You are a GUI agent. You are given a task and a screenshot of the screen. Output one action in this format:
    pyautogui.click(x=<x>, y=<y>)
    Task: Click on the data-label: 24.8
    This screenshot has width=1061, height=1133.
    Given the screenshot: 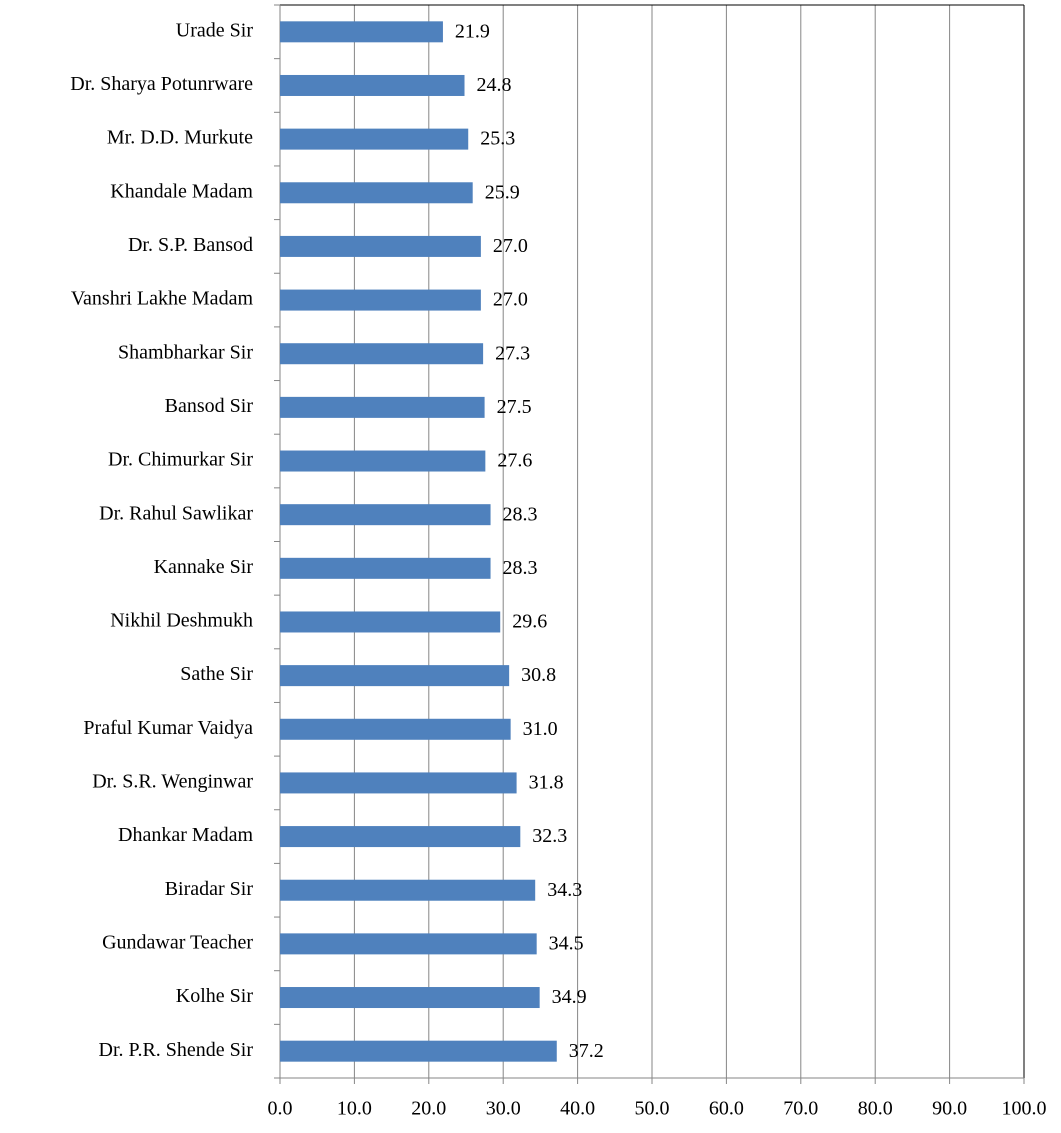 What is the action you would take?
    pyautogui.click(x=494, y=85)
    